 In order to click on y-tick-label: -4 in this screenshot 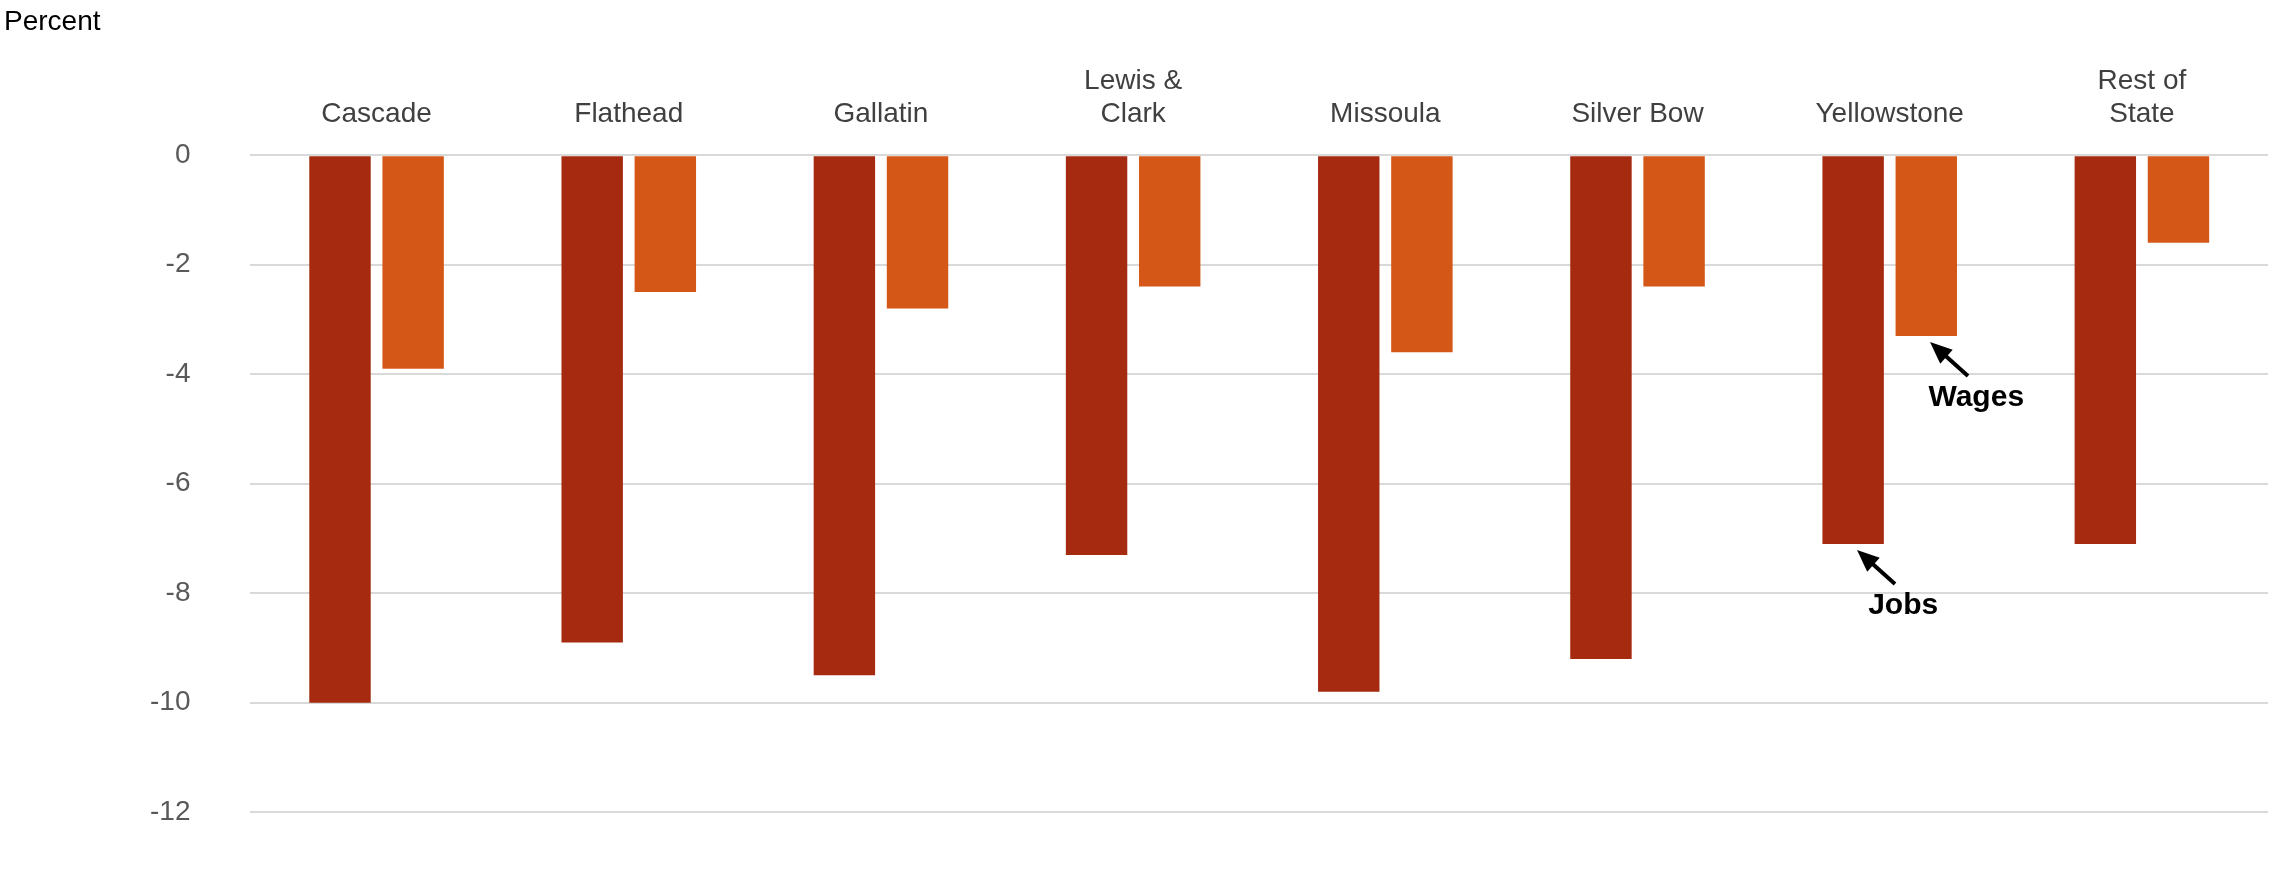, I will do `click(178, 372)`.